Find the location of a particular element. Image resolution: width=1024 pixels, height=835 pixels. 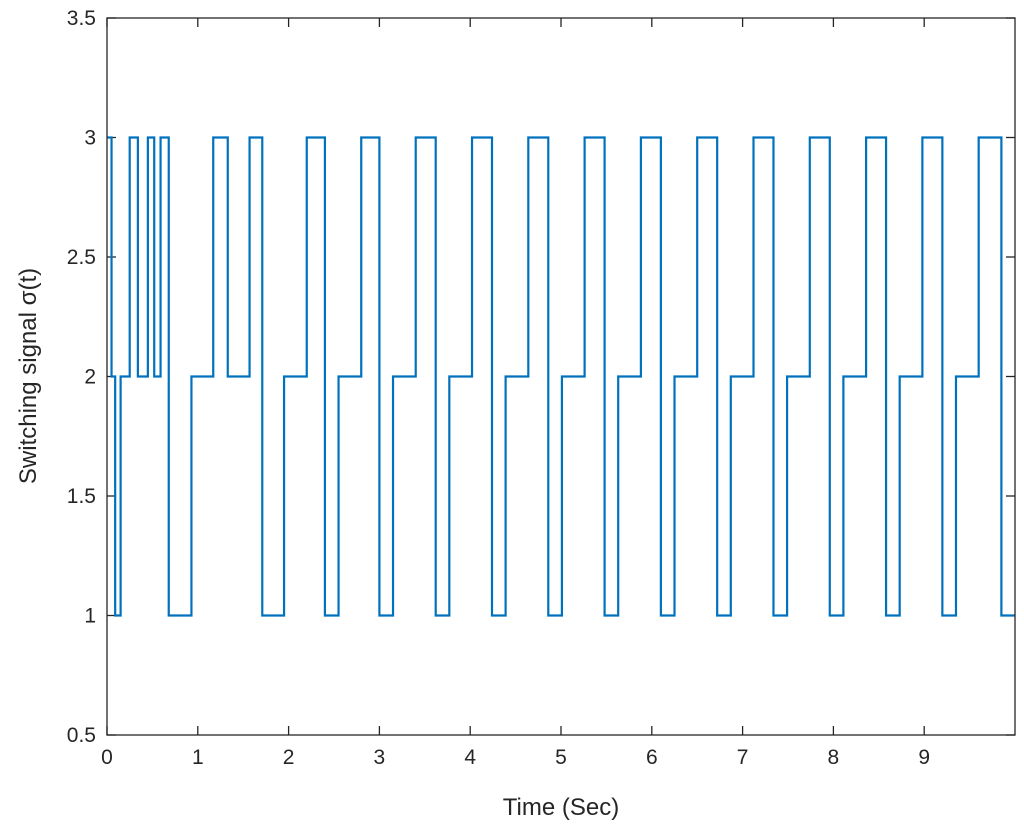

y-tick-label: 3.5 is located at coordinates (81, 18).